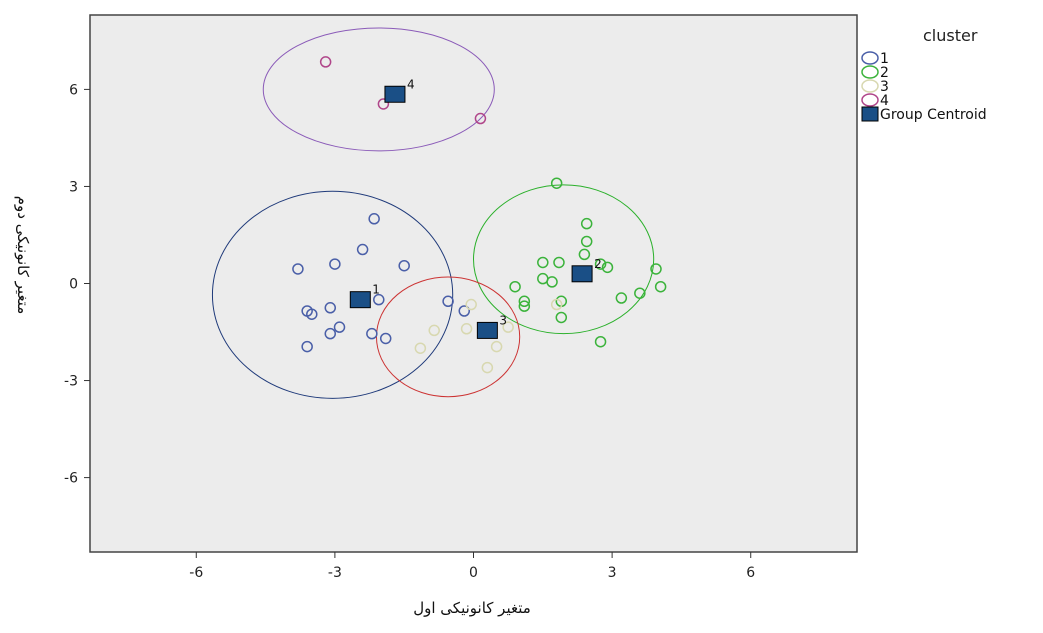 The image size is (1043, 633). Describe the element at coordinates (750, 573) in the screenshot. I see `x-tick-label: 6` at that location.